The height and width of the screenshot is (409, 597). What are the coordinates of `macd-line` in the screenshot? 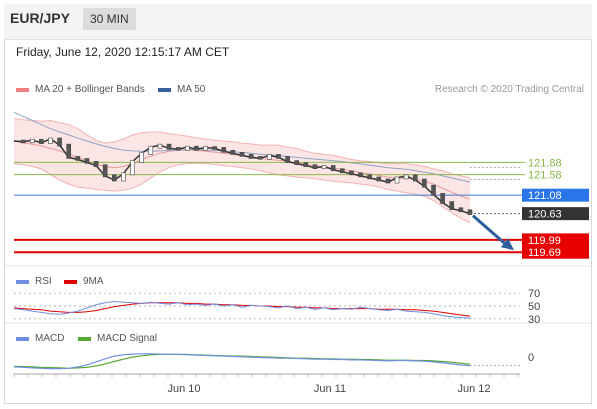 It's located at (242, 361).